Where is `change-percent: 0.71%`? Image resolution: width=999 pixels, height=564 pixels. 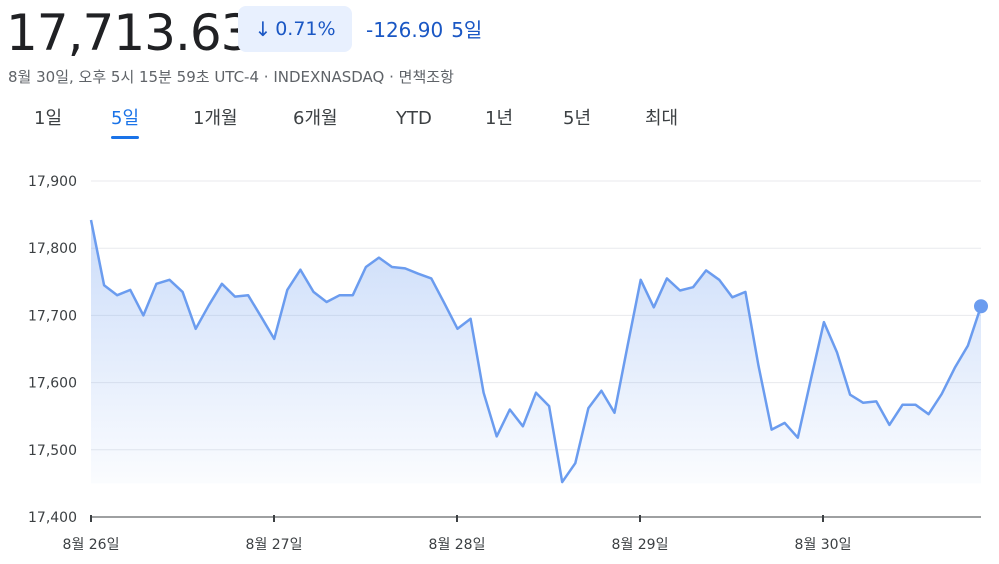 change-percent: 0.71% is located at coordinates (305, 29).